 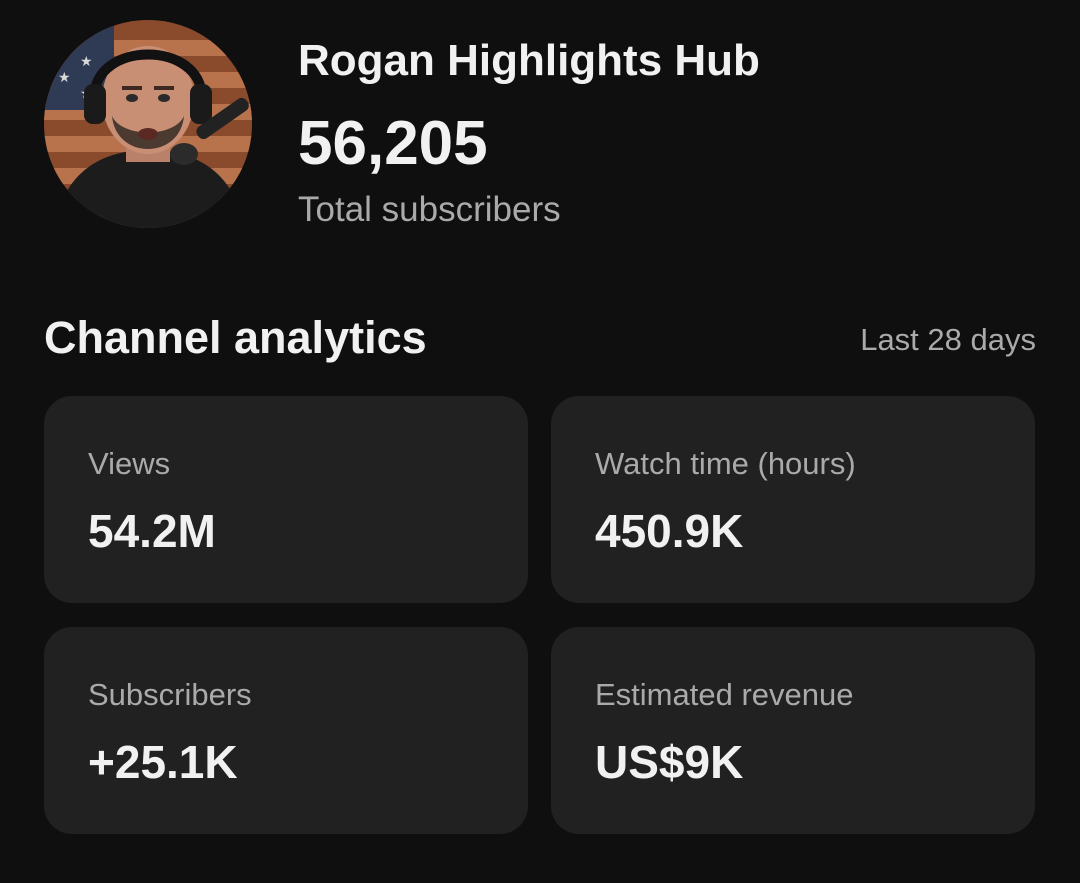 I want to click on subscribers-card: Subscribers +25.1K, so click(x=286, y=730).